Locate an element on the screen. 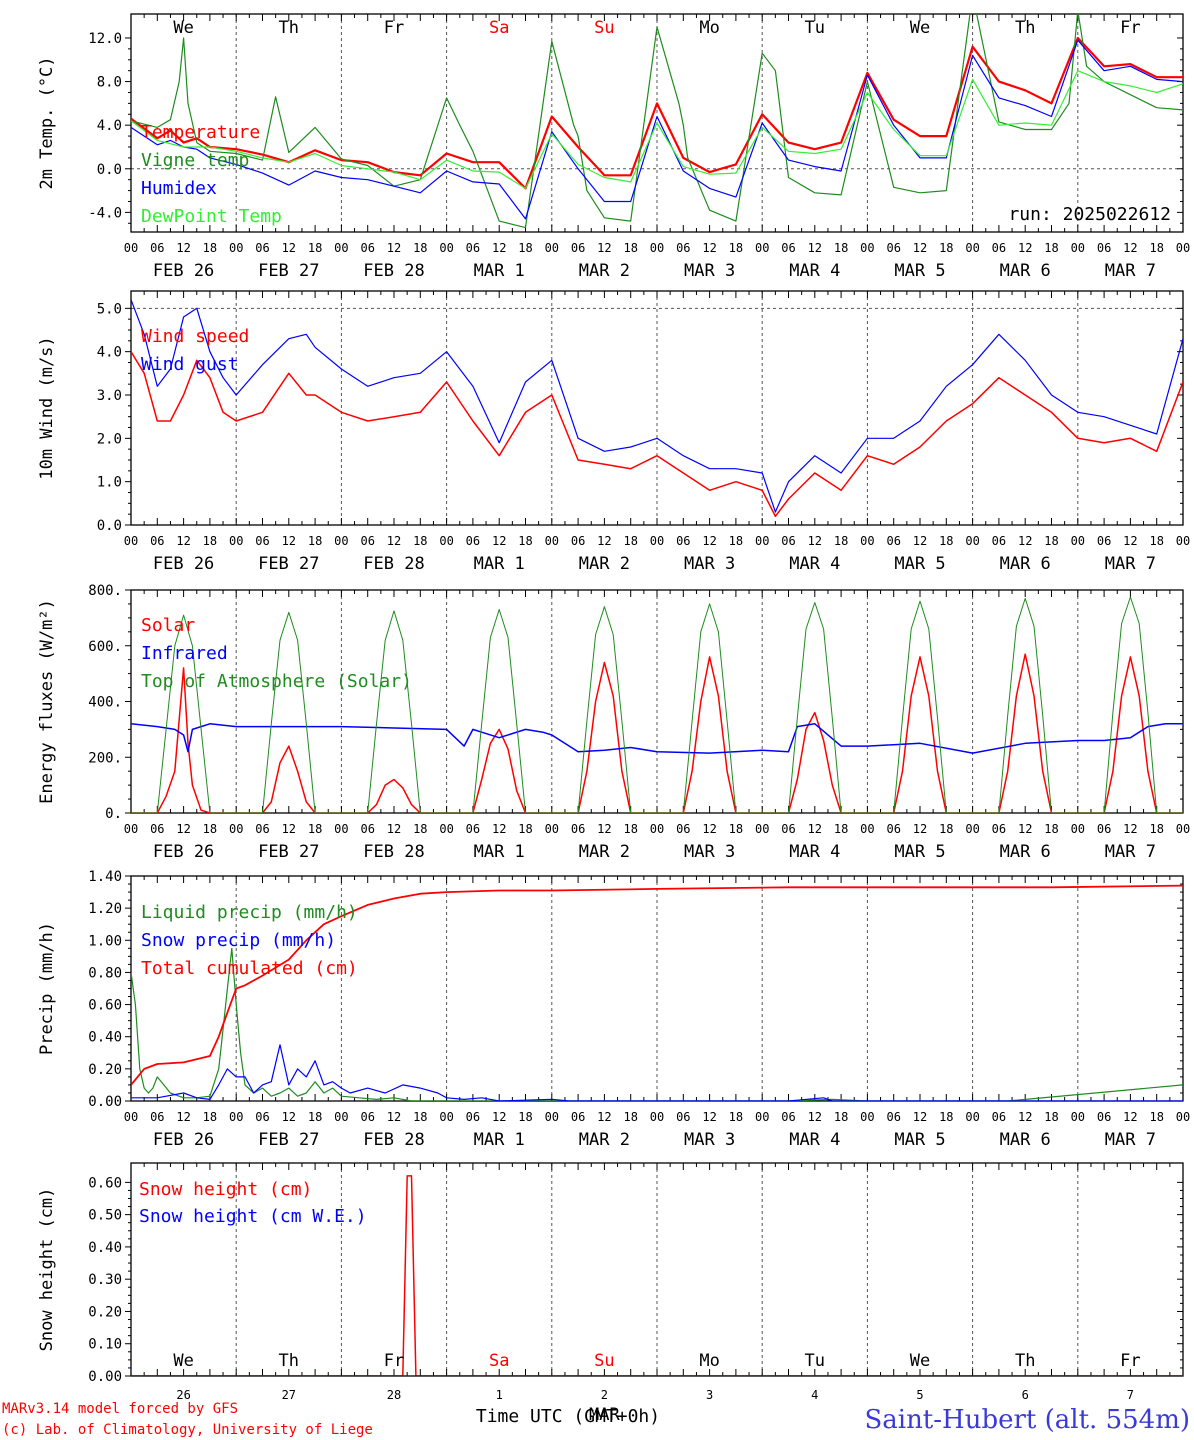  y-tick-label: 0.0 is located at coordinates (109, 526).